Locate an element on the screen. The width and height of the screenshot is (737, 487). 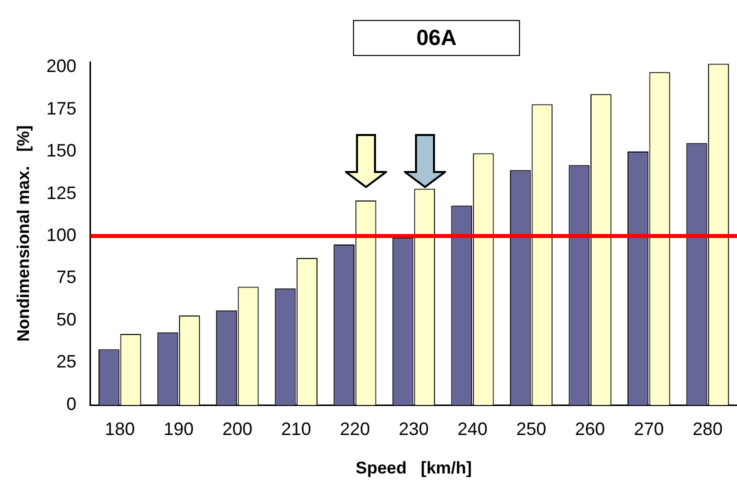
y-tick-label: 175 is located at coordinates (61, 108).